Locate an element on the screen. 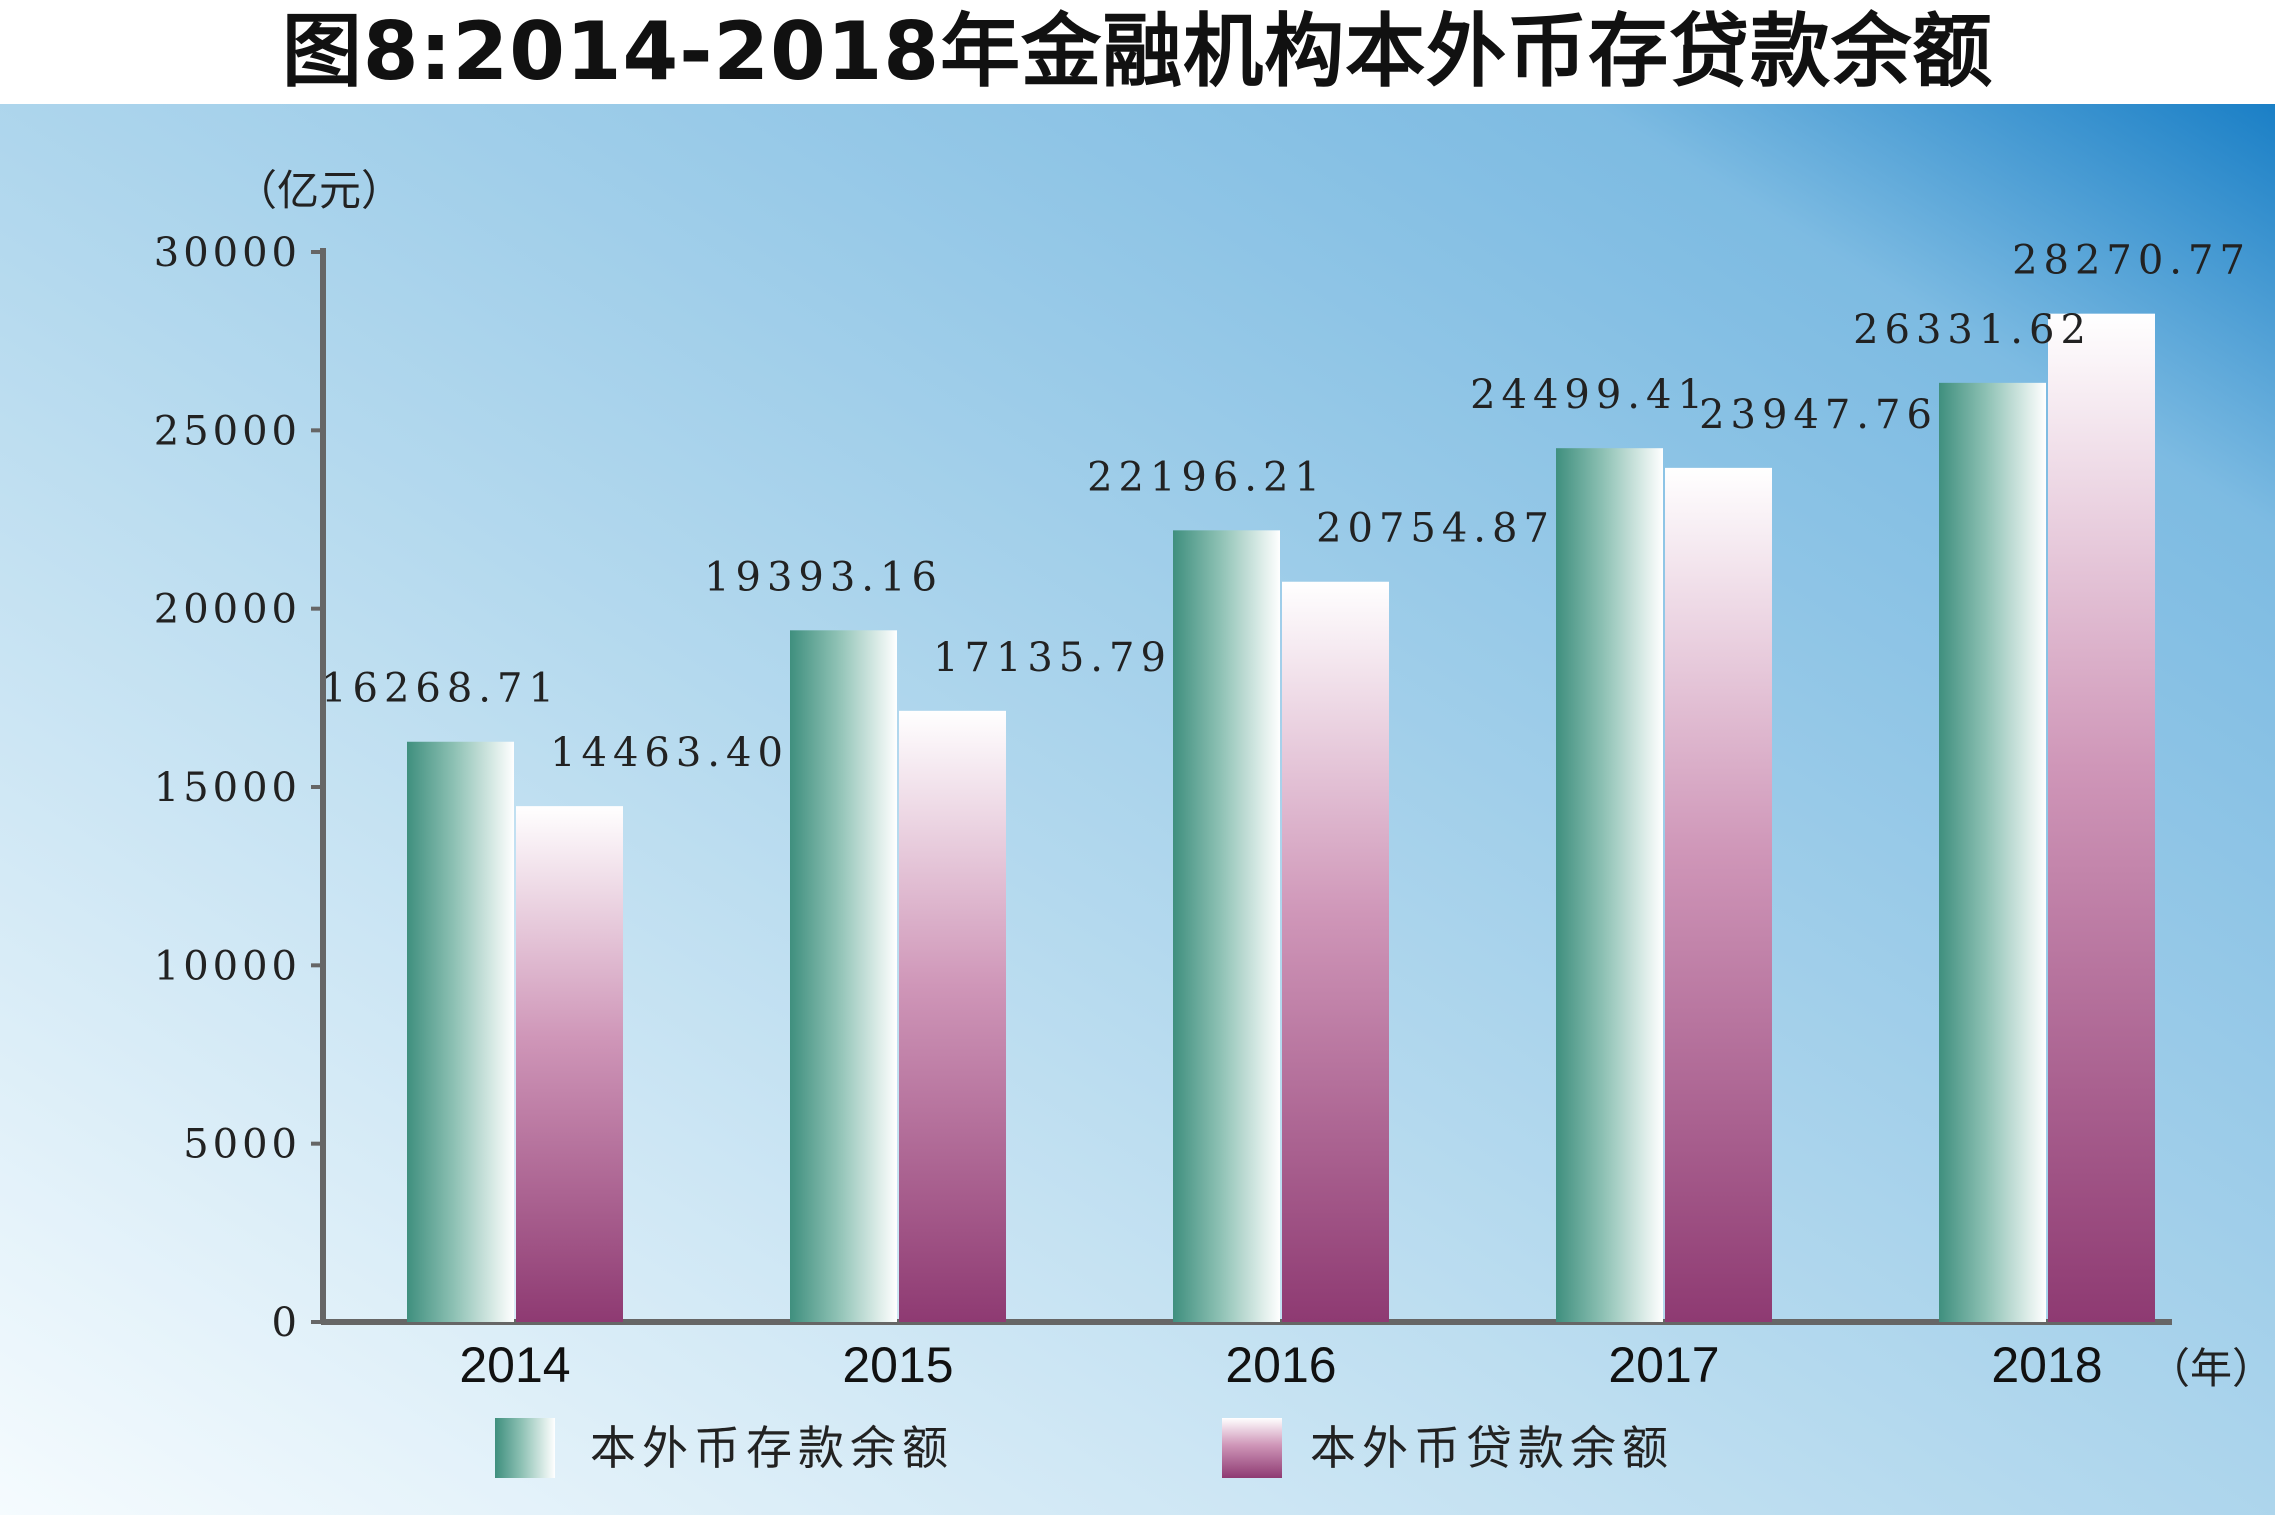  x-tick-label: 2014 is located at coordinates (514, 1365).